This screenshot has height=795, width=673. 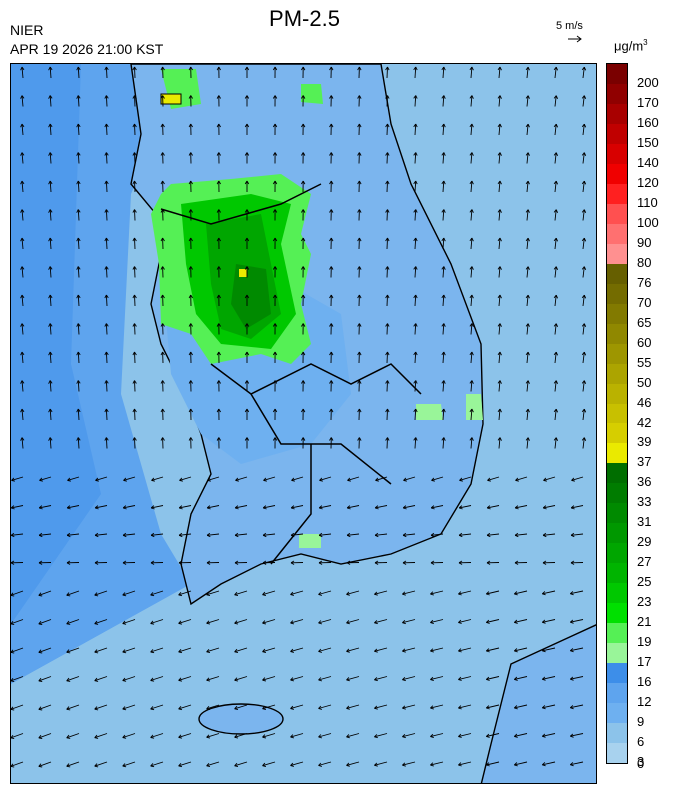 What do you see at coordinates (569, 26) in the screenshot?
I see `wind-scale-label: 5 m/s` at bounding box center [569, 26].